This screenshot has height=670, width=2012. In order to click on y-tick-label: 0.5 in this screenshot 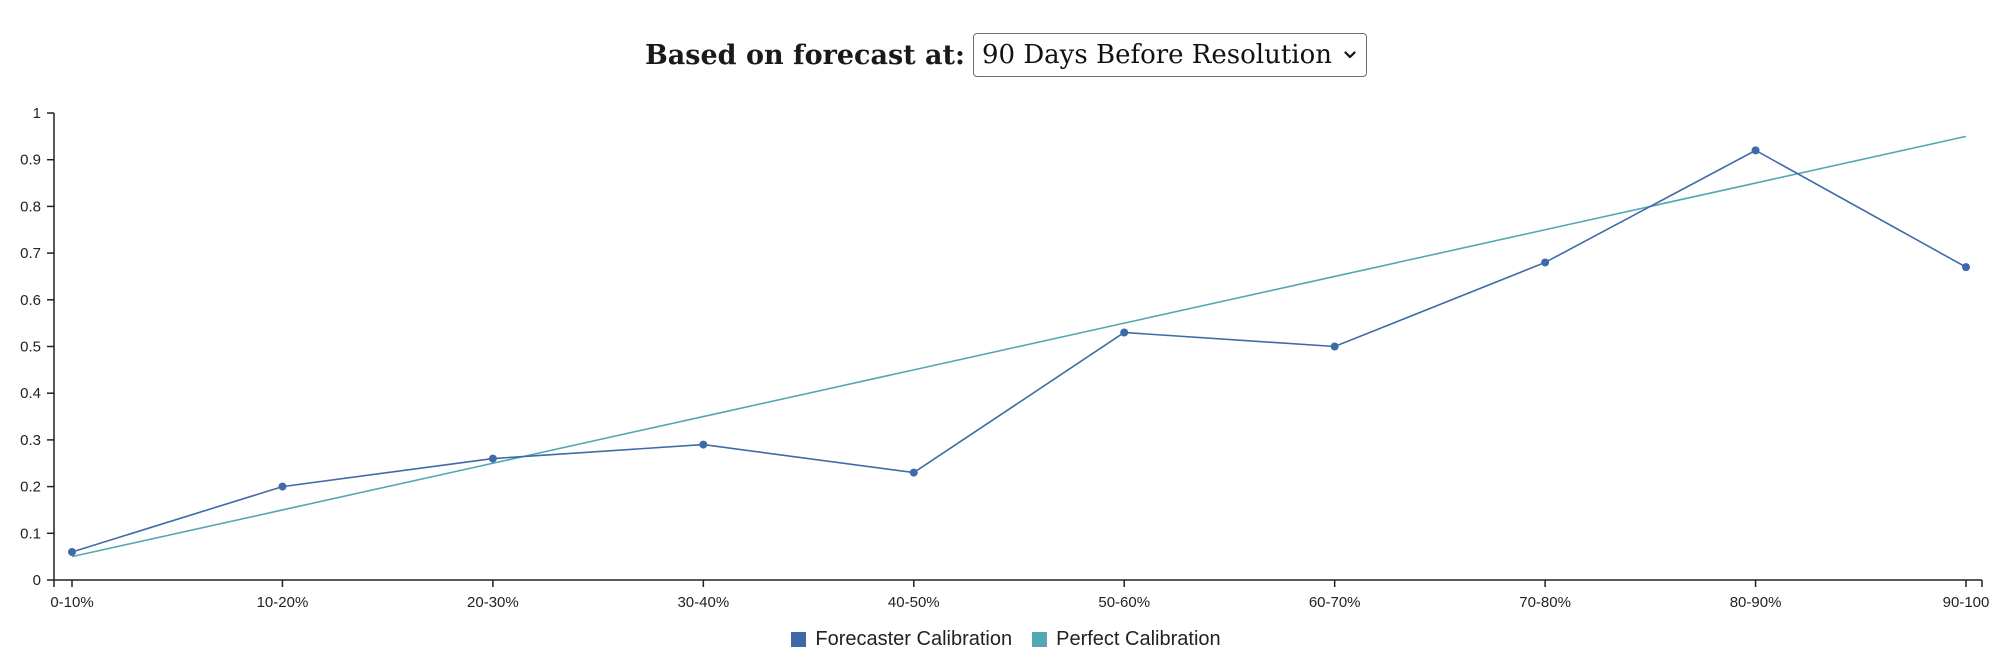, I will do `click(30, 347)`.